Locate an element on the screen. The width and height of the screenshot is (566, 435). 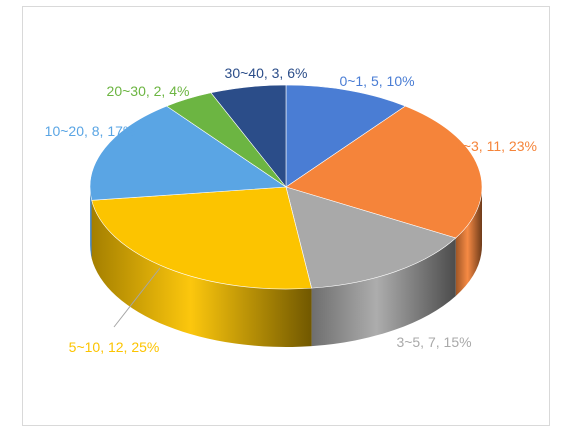
leader-lines is located at coordinates (137, 297).